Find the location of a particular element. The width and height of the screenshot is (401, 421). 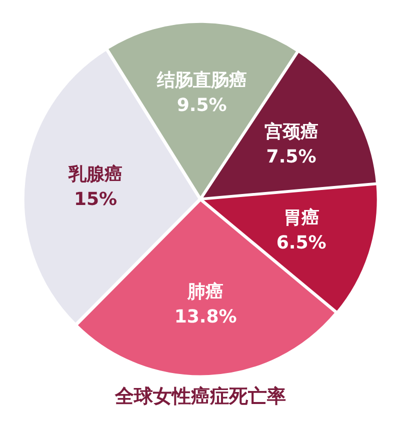

slice-label: 宫颈癌 is located at coordinates (291, 132).